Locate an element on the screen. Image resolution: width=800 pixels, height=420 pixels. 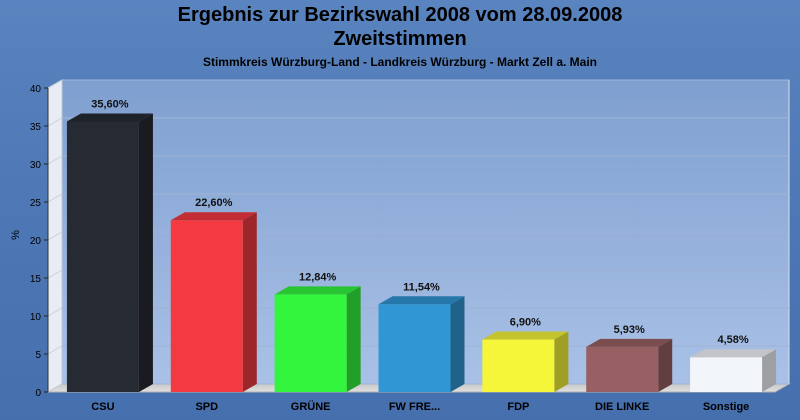
bar-spd is located at coordinates (213, 302).